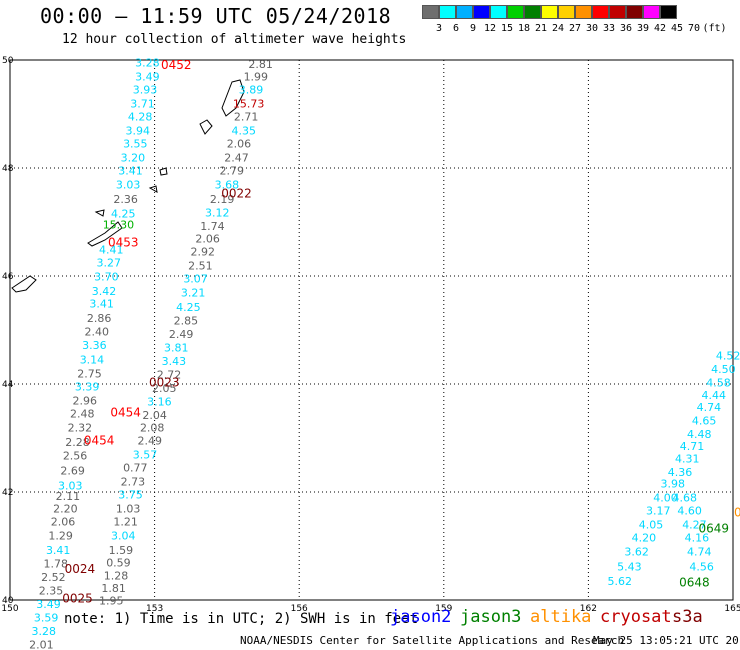  What do you see at coordinates (687, 617) in the screenshot?
I see `satellite-s3a: s3a` at bounding box center [687, 617].